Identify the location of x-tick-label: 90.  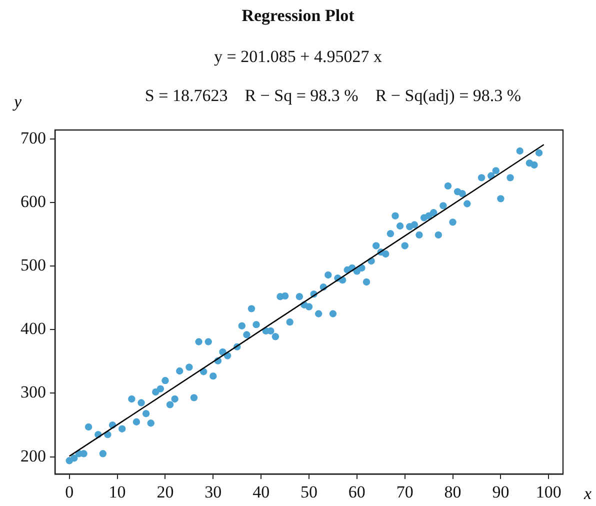
(501, 492).